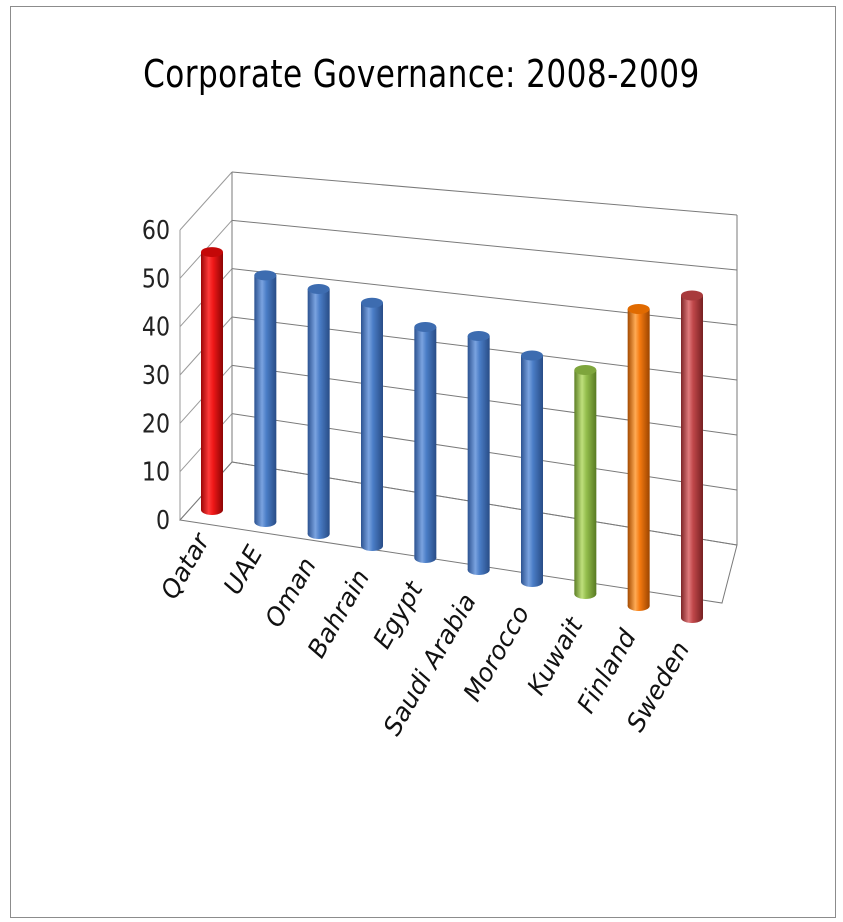 This screenshot has height=922, width=843. I want to click on bar-bahrain, so click(372, 424).